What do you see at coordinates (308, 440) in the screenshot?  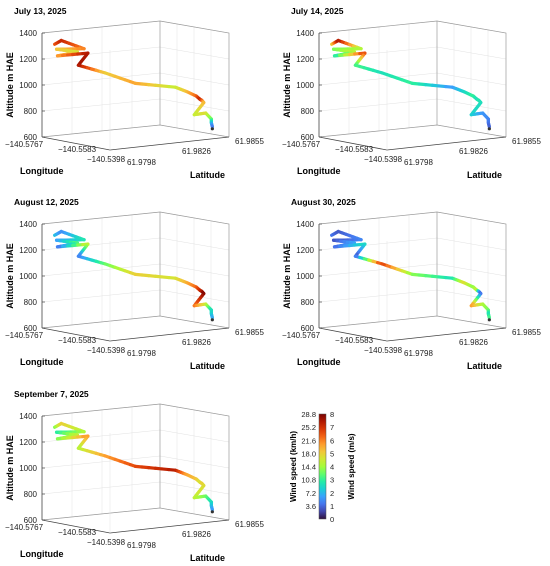 I see `colorbar-kmh-tick: 21.6` at bounding box center [308, 440].